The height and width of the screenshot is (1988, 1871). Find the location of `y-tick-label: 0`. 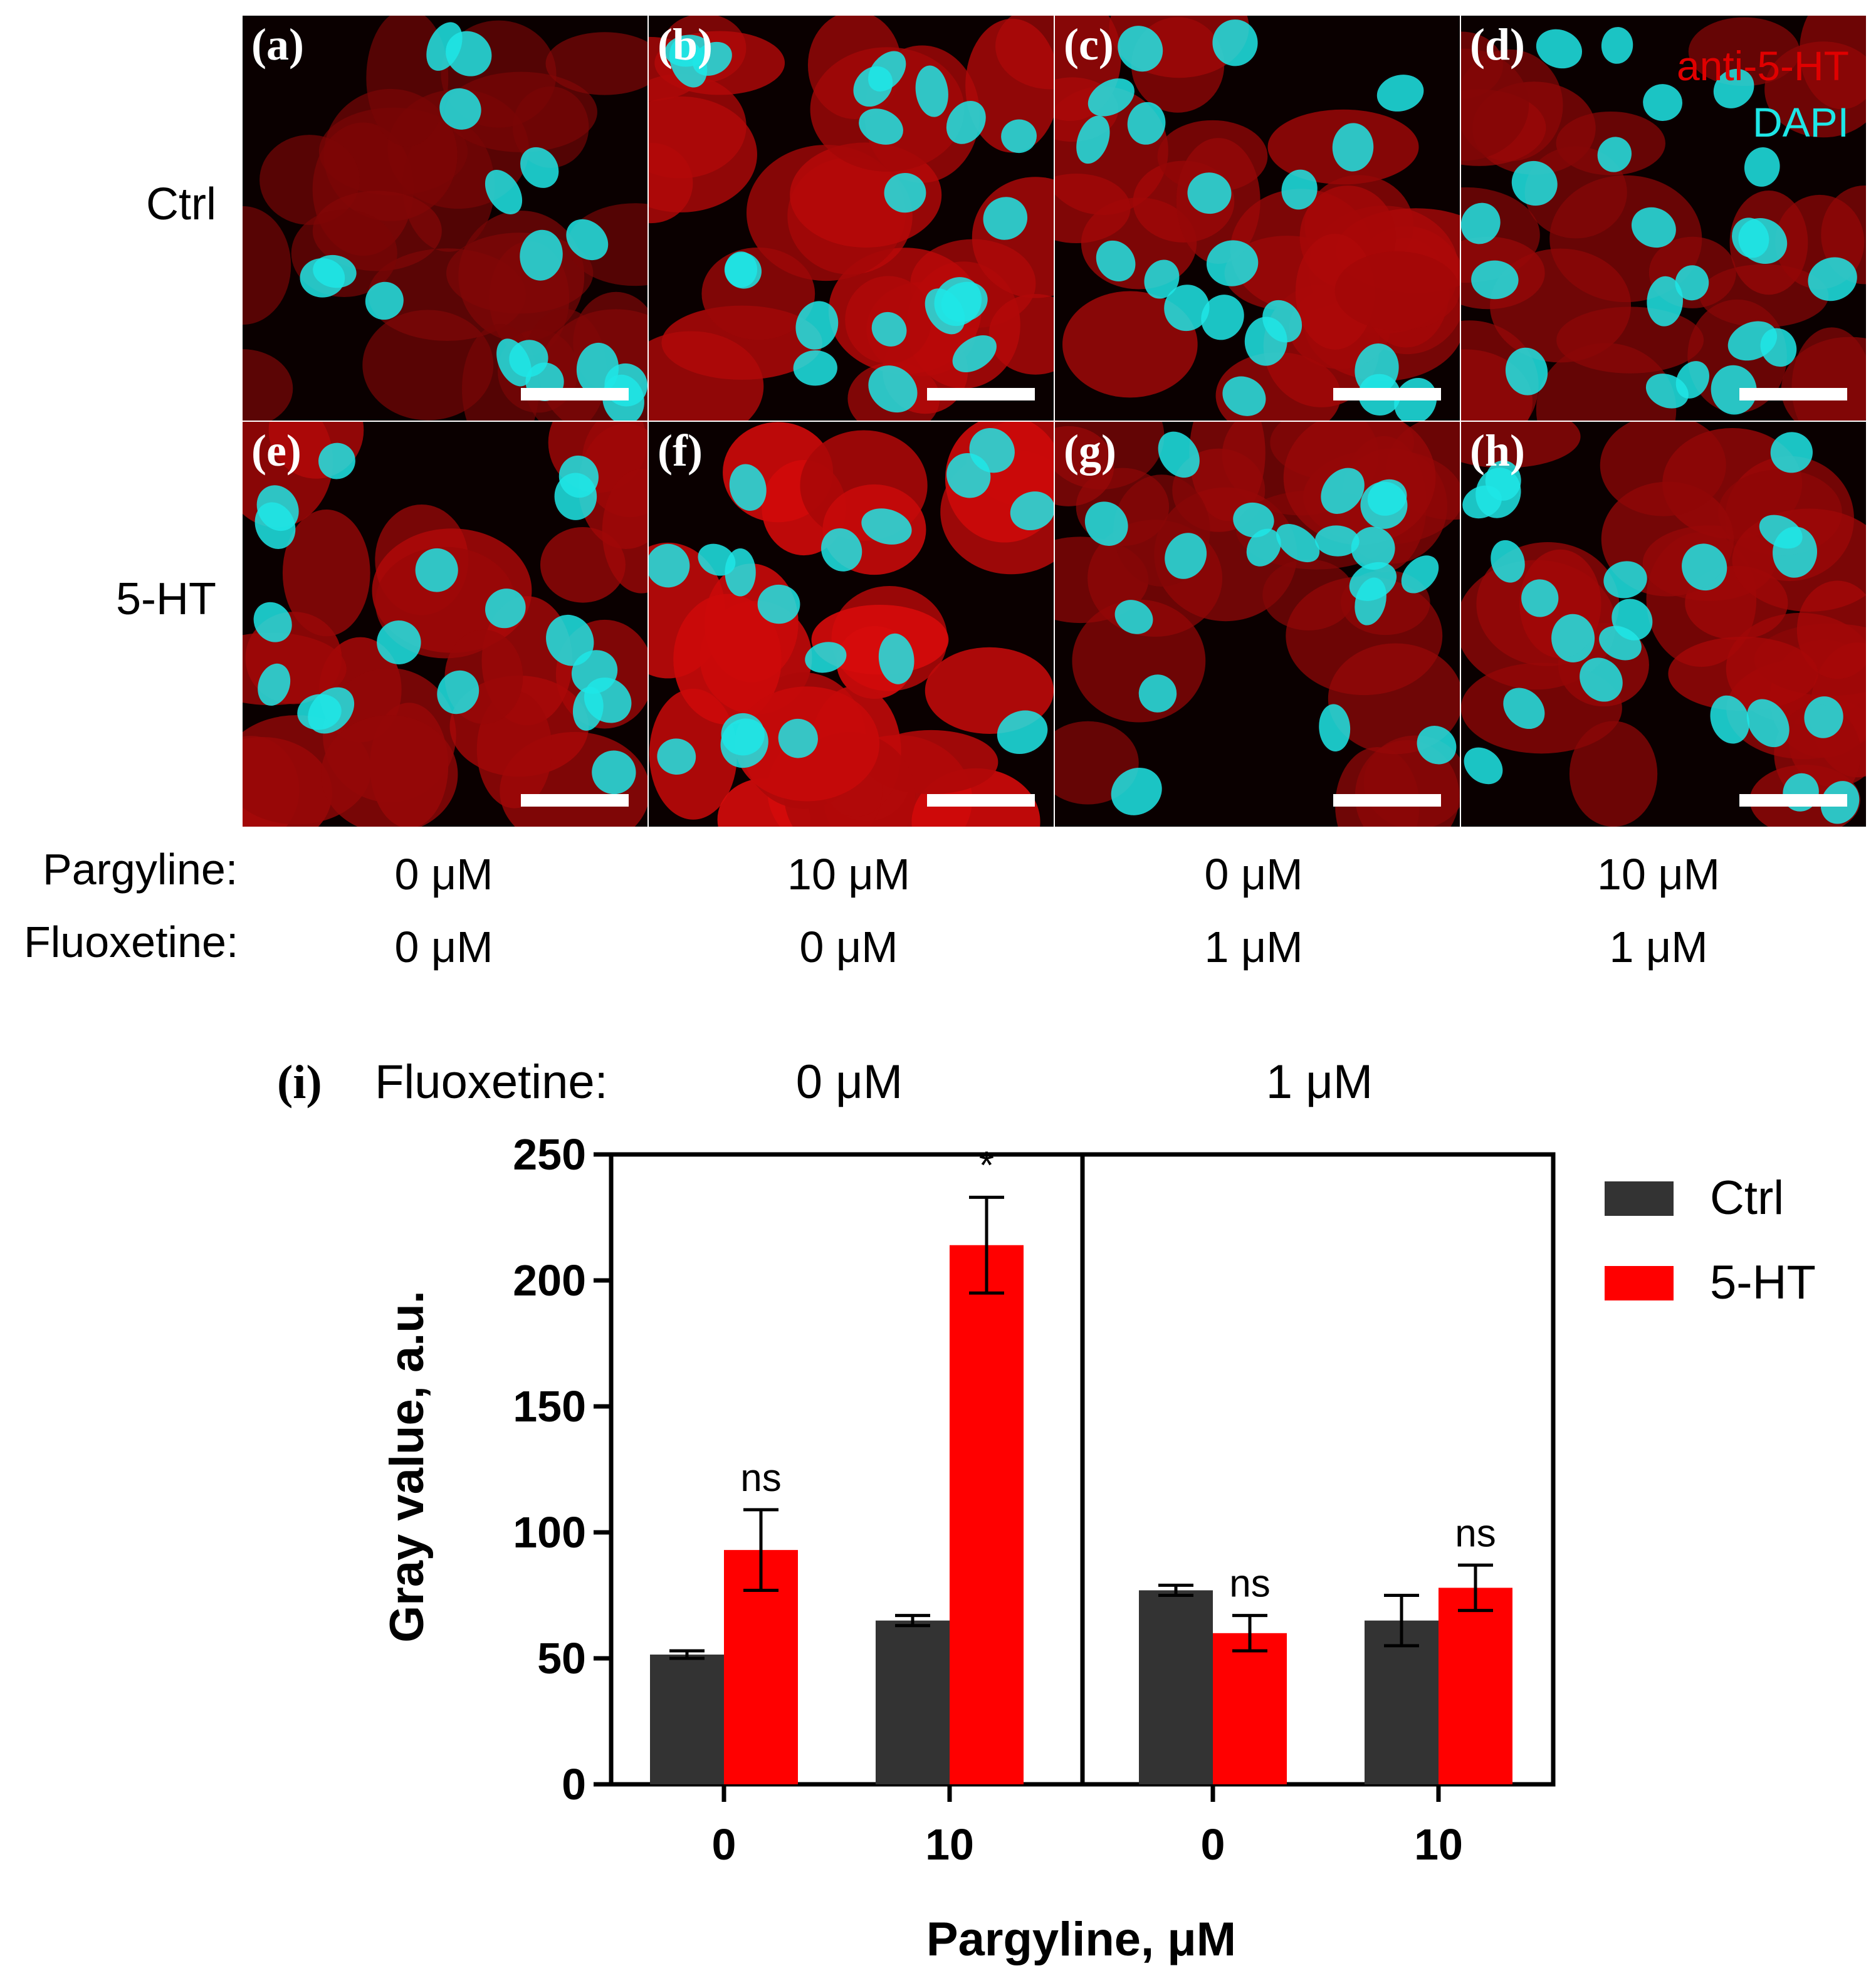

y-tick-label: 0 is located at coordinates (574, 1784).